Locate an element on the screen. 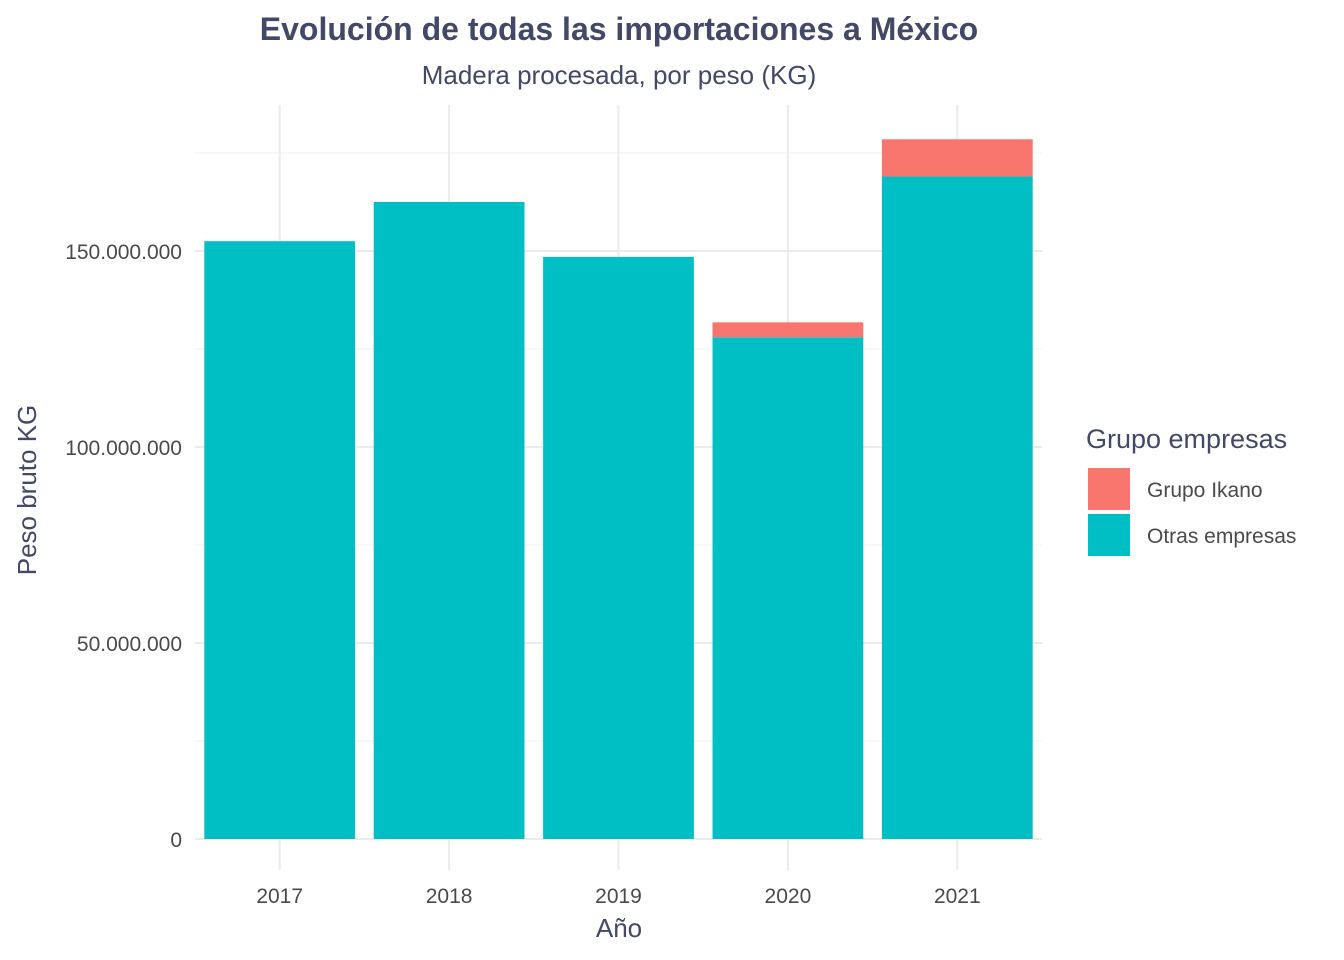  bar-otras-empresas-2020 is located at coordinates (788, 588).